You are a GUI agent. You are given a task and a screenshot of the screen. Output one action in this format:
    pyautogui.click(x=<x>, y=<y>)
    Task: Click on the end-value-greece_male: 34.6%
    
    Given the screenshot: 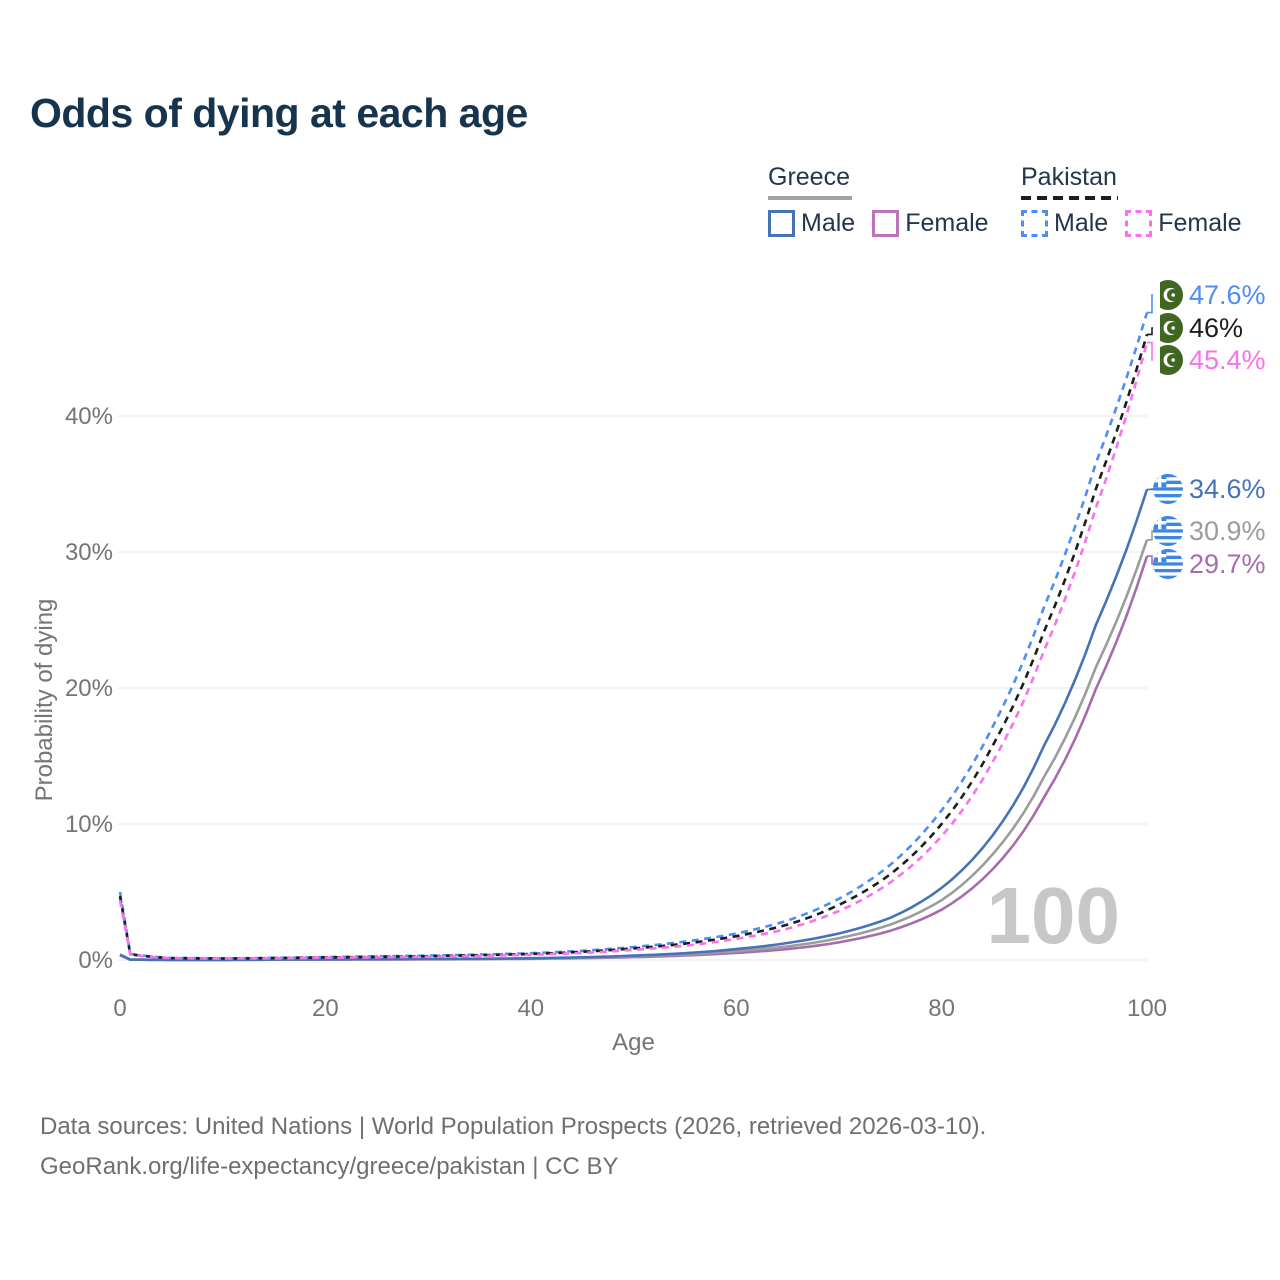 What is the action you would take?
    pyautogui.click(x=1227, y=488)
    